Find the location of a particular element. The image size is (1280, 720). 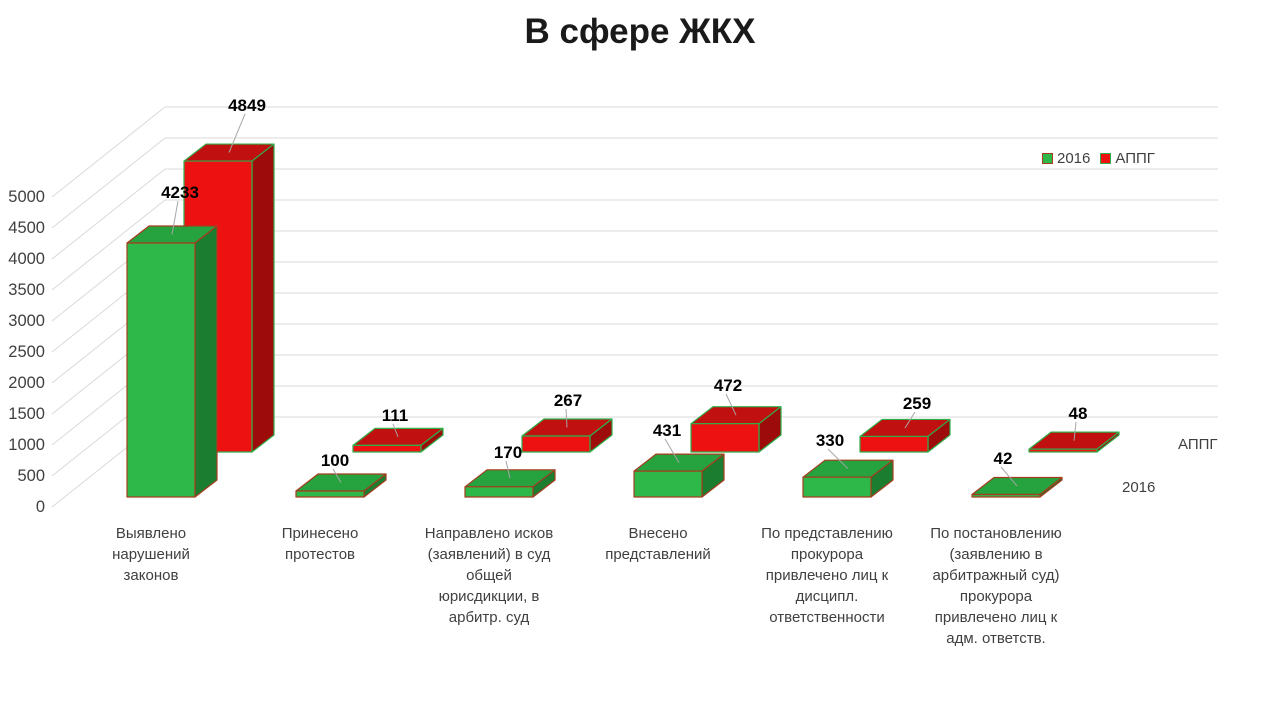

legend-swatch-appg is located at coordinates (1106, 158).